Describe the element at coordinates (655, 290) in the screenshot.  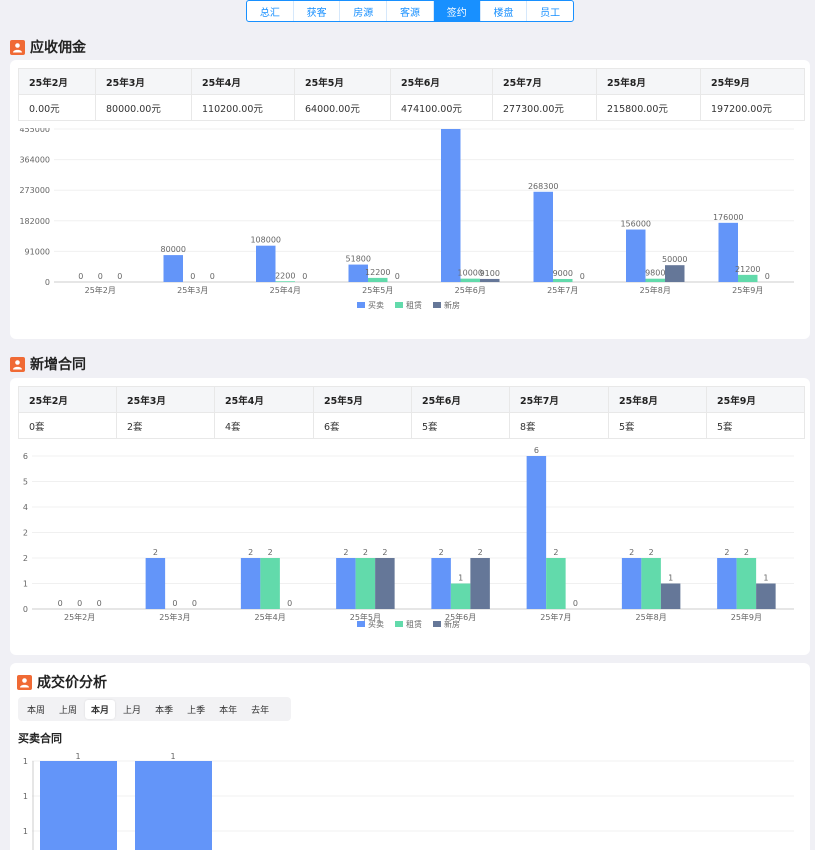
I see `x-tick-label: 25年8月` at that location.